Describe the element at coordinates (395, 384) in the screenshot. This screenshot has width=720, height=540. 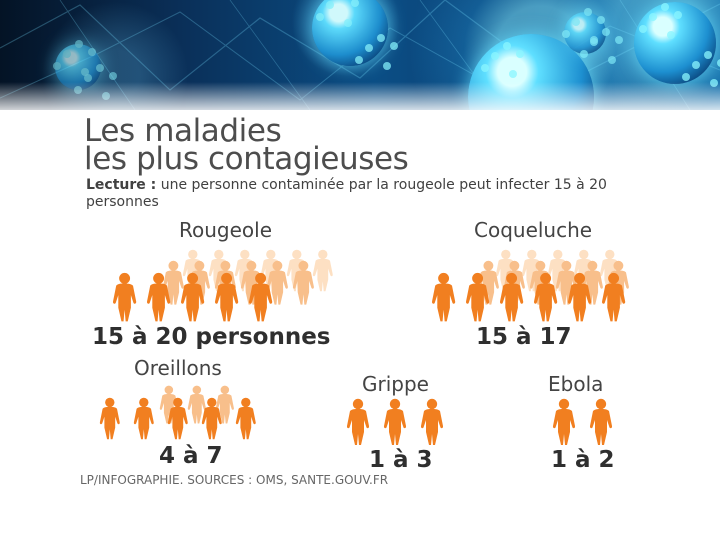
I see `disease-label-grippe: Grippe` at that location.